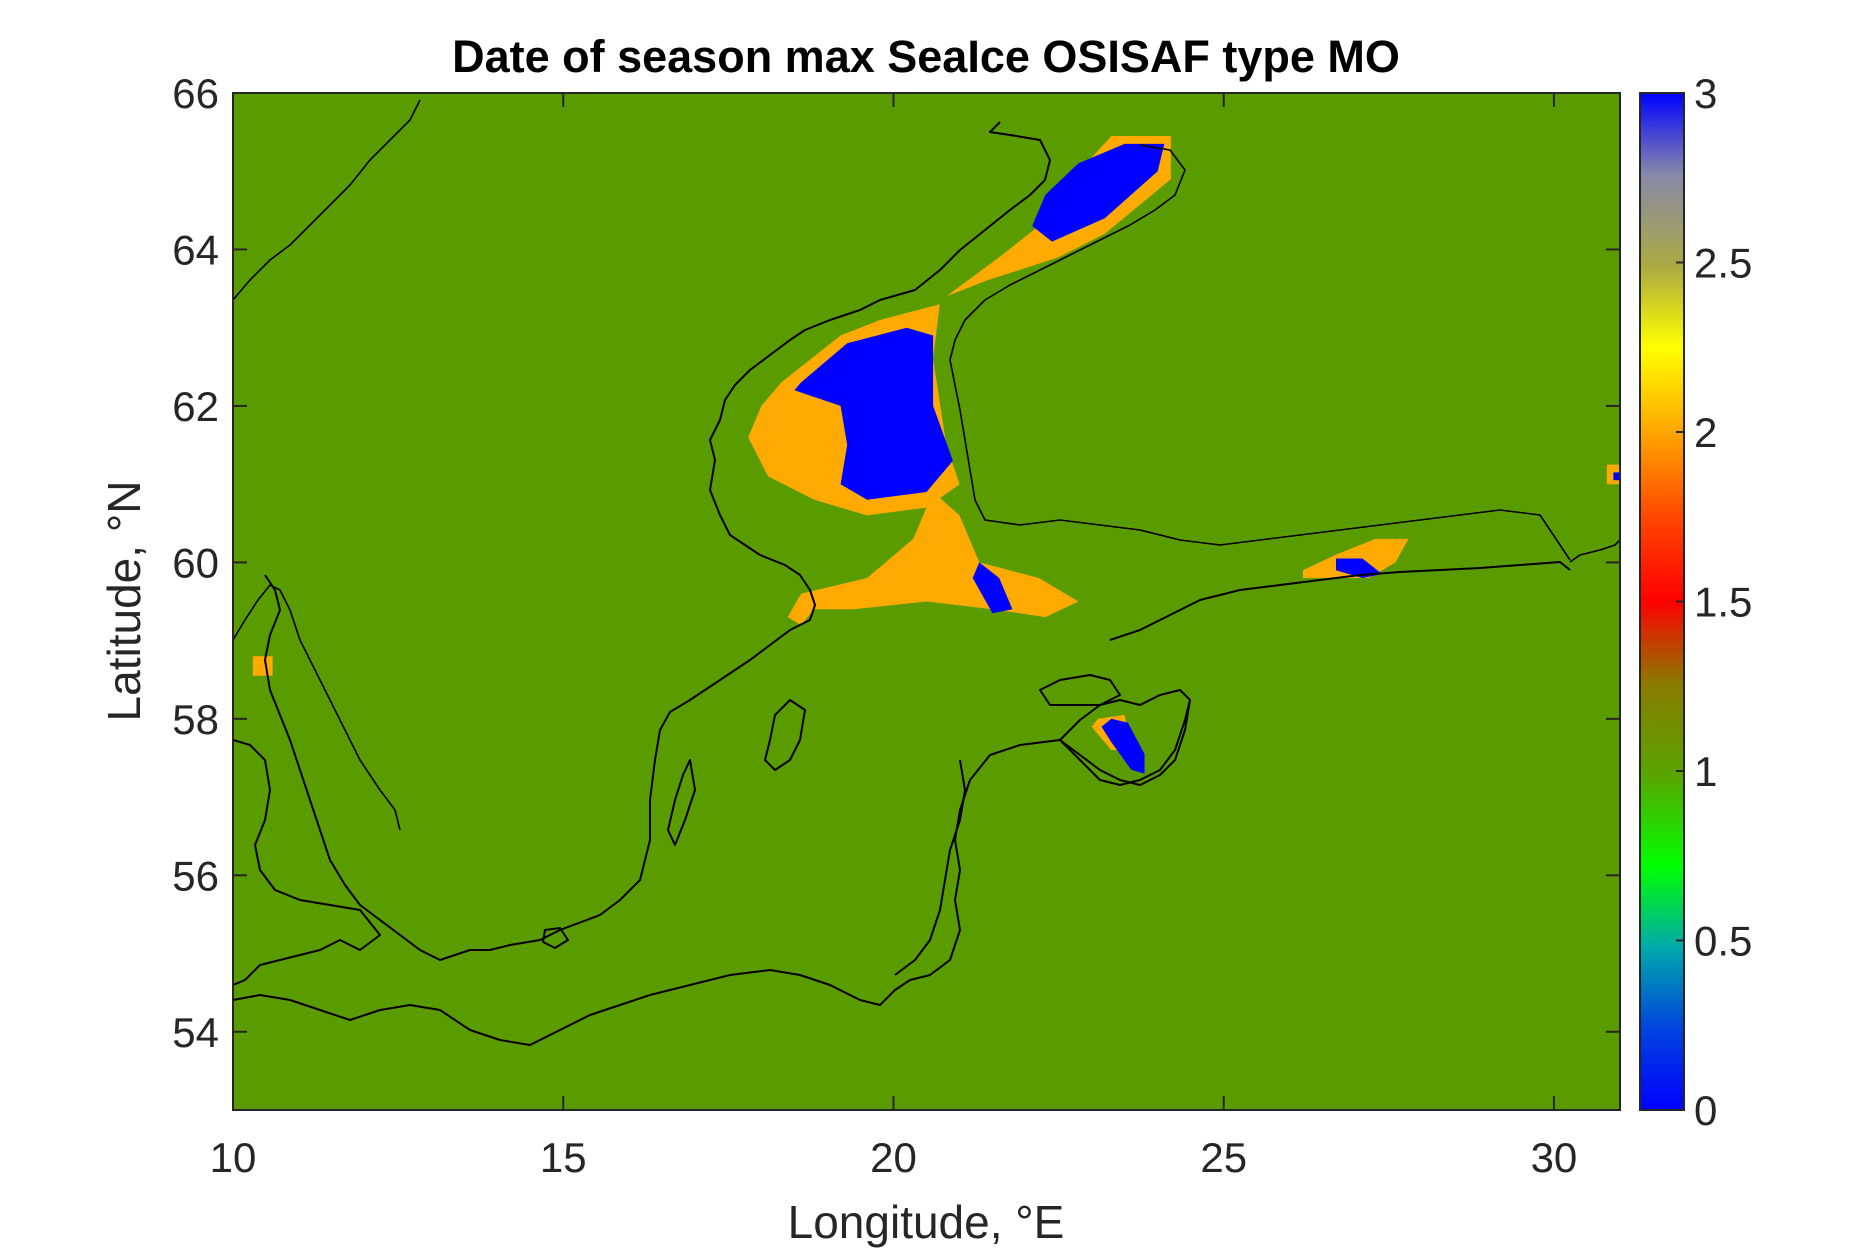  I want to click on y-tick-label: 62, so click(195, 406).